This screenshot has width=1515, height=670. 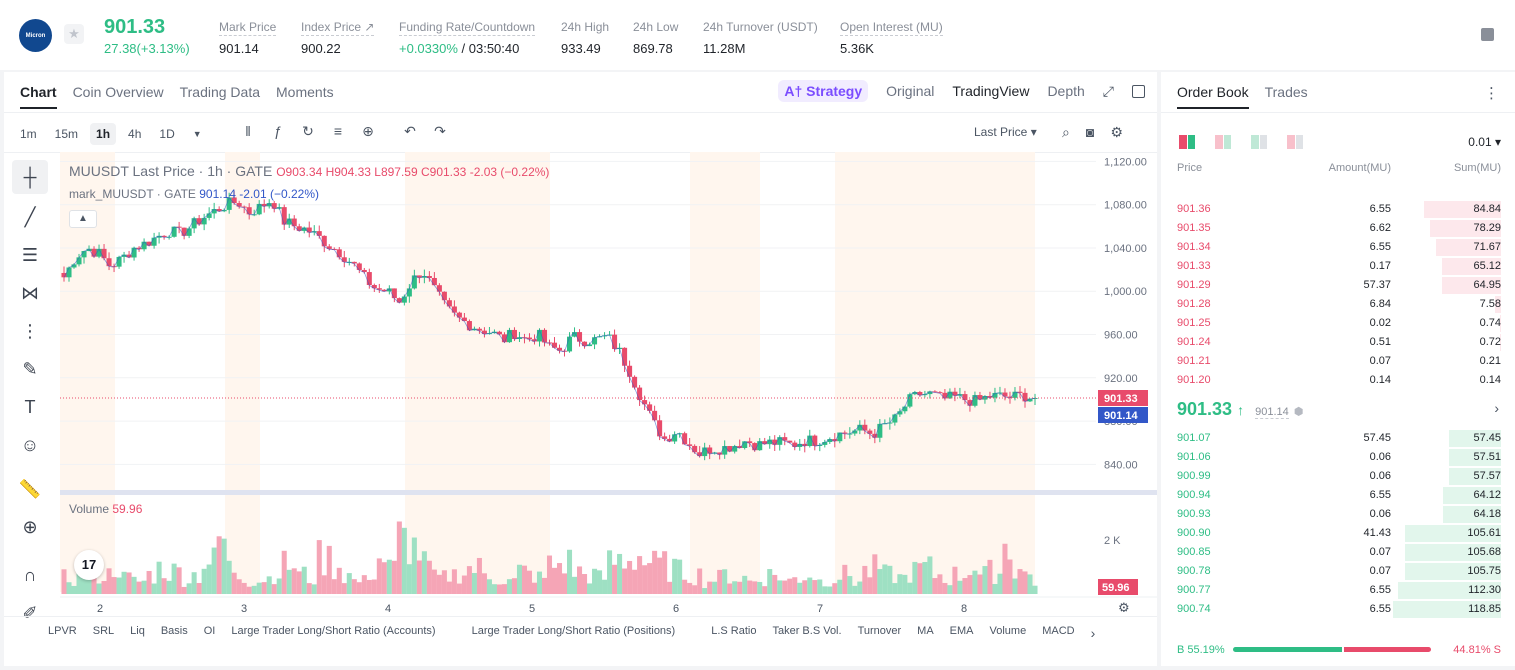 What do you see at coordinates (1490, 342) in the screenshot?
I see `order-sum: 0.72` at bounding box center [1490, 342].